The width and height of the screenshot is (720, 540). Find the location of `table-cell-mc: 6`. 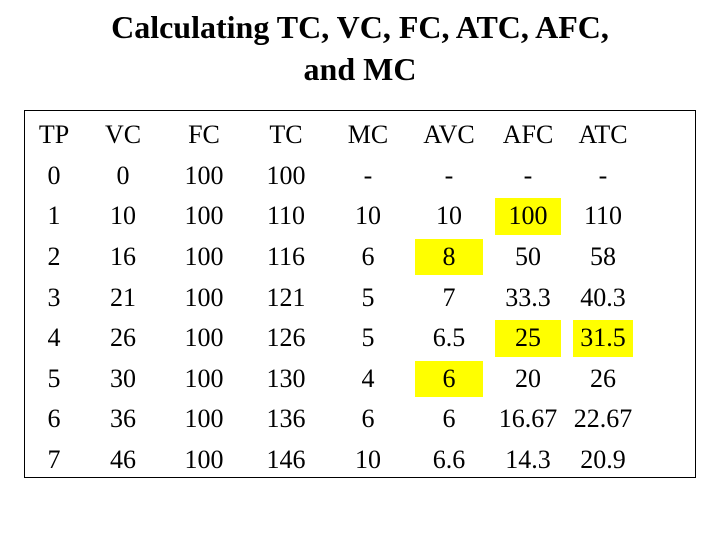

table-cell-mc: 6 is located at coordinates (368, 419).